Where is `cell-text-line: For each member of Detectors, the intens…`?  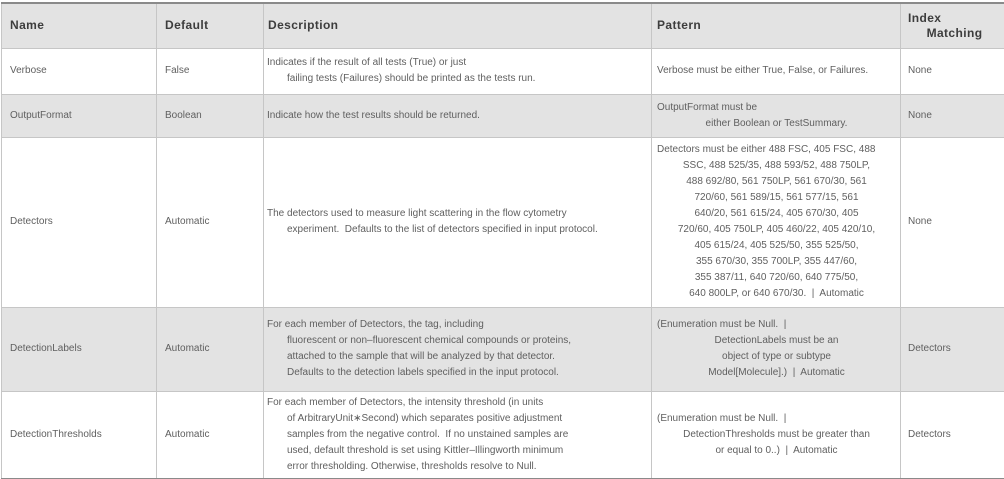
cell-text-line: For each member of Detectors, the intens… is located at coordinates (405, 402).